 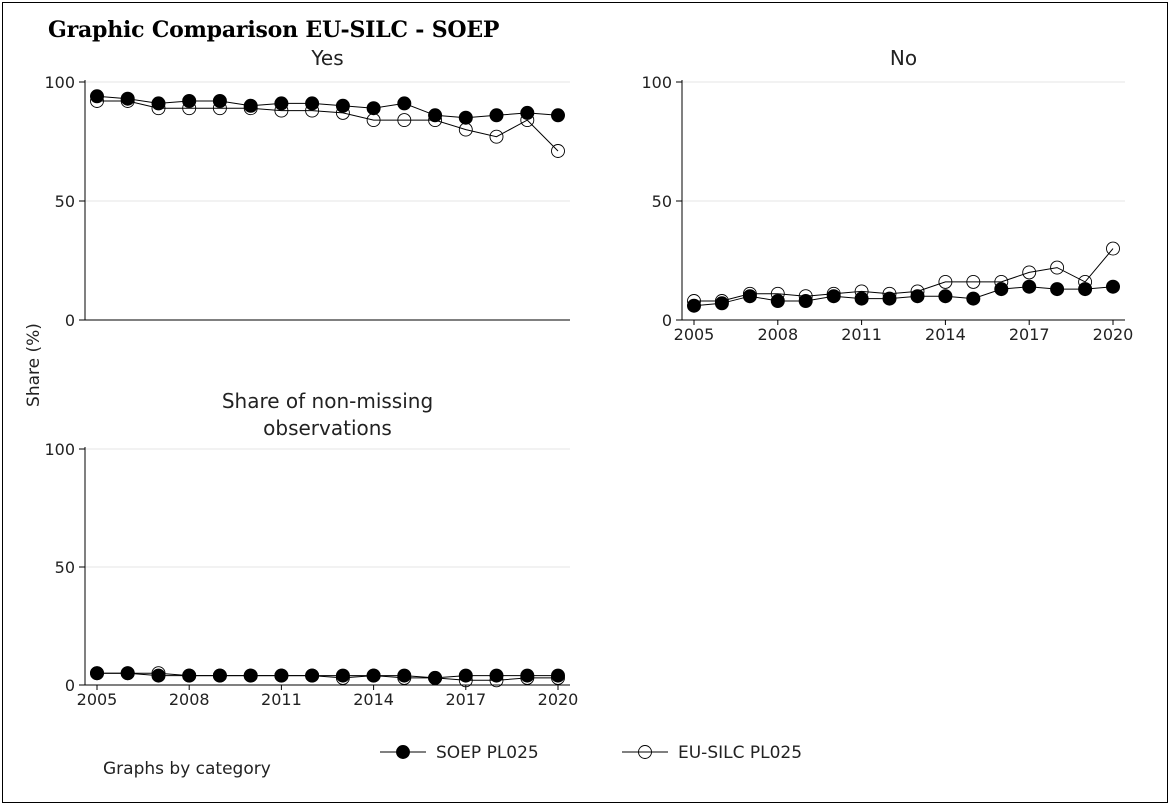 What do you see at coordinates (274, 30) in the screenshot?
I see `page-title: Graphic Comparison EU-SILC - SOEP` at bounding box center [274, 30].